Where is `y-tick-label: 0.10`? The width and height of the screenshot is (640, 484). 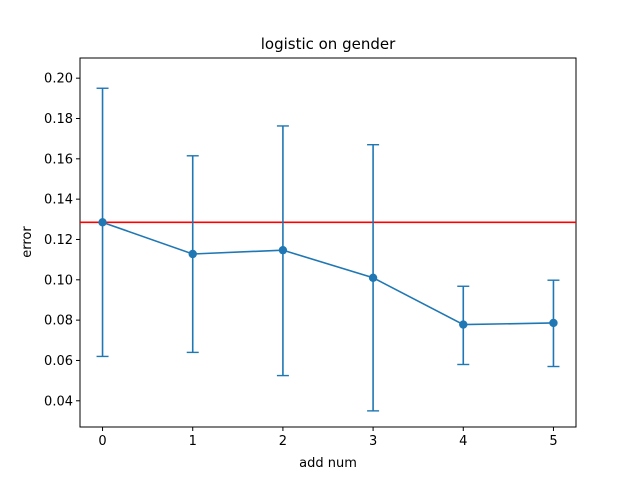
y-tick-label: 0.10 is located at coordinates (58, 280).